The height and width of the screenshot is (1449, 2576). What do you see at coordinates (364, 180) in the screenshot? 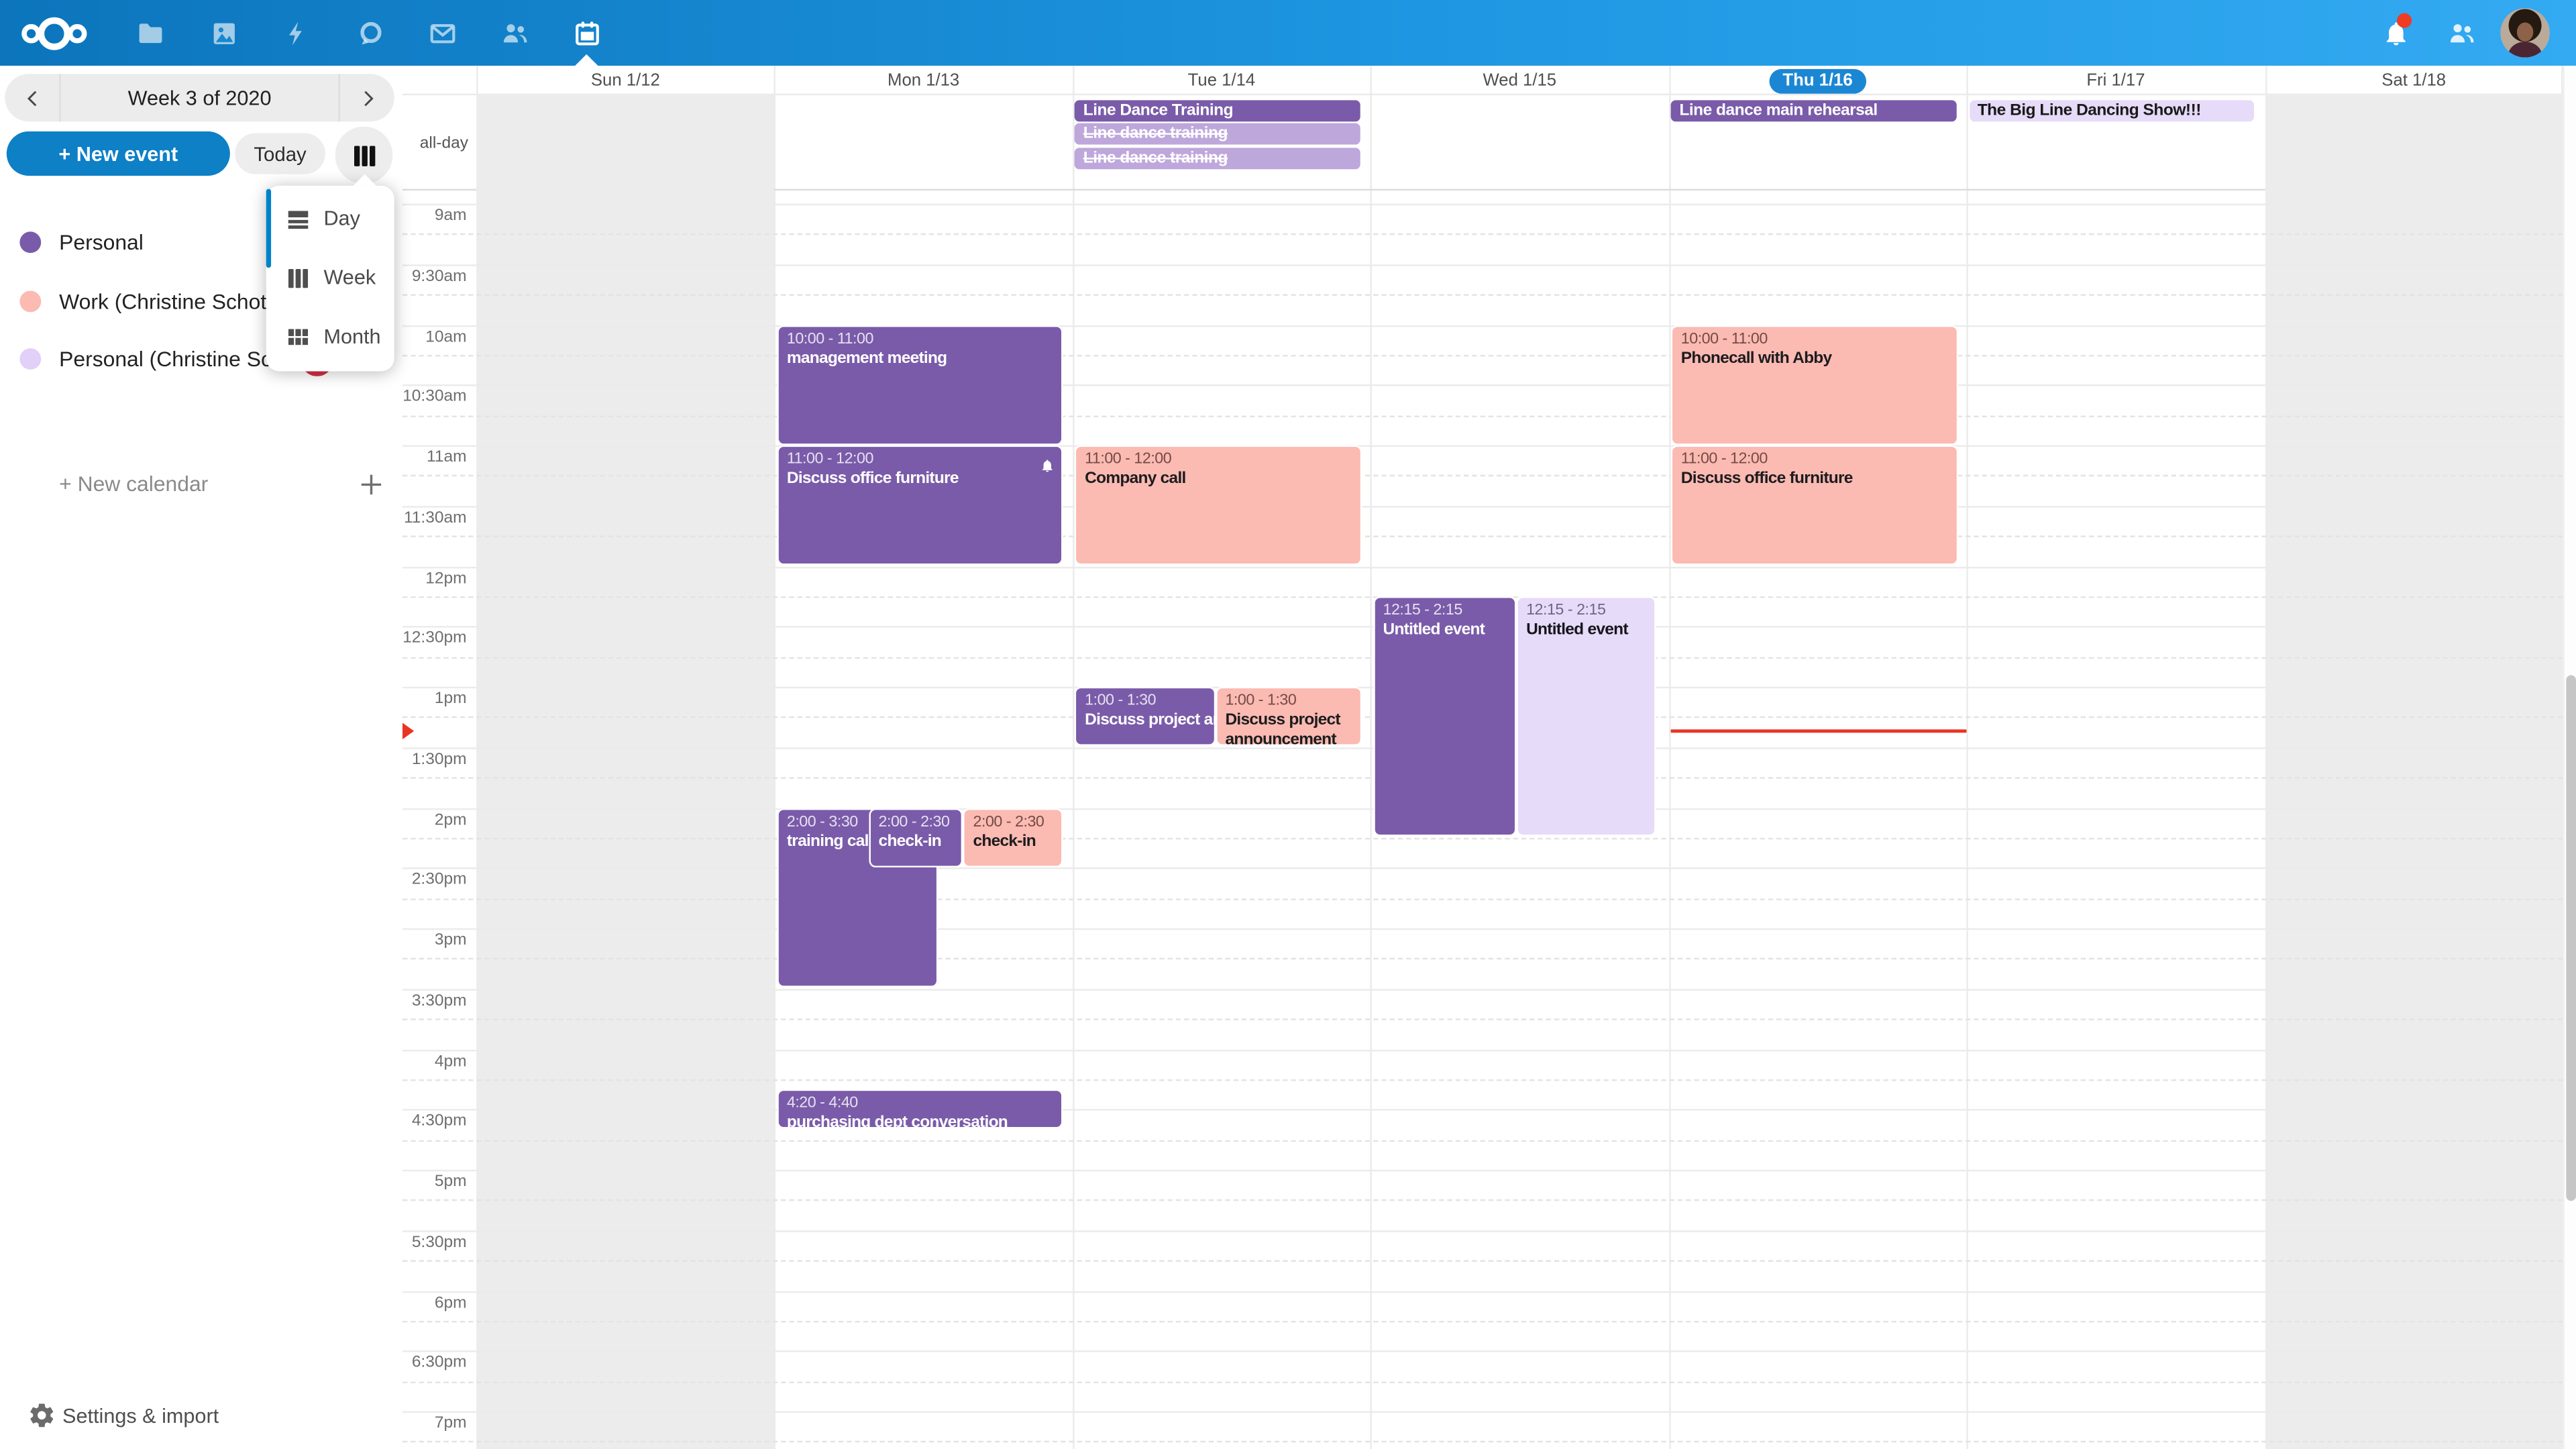
I see `popover-arrow` at bounding box center [364, 180].